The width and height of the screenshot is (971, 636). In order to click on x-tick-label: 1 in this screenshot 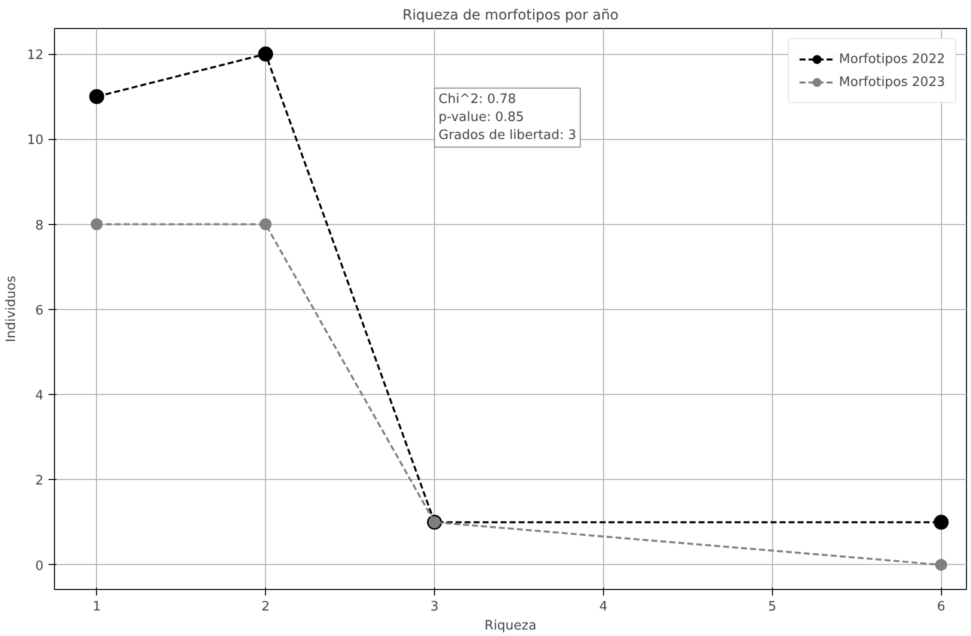, I will do `click(96, 607)`.